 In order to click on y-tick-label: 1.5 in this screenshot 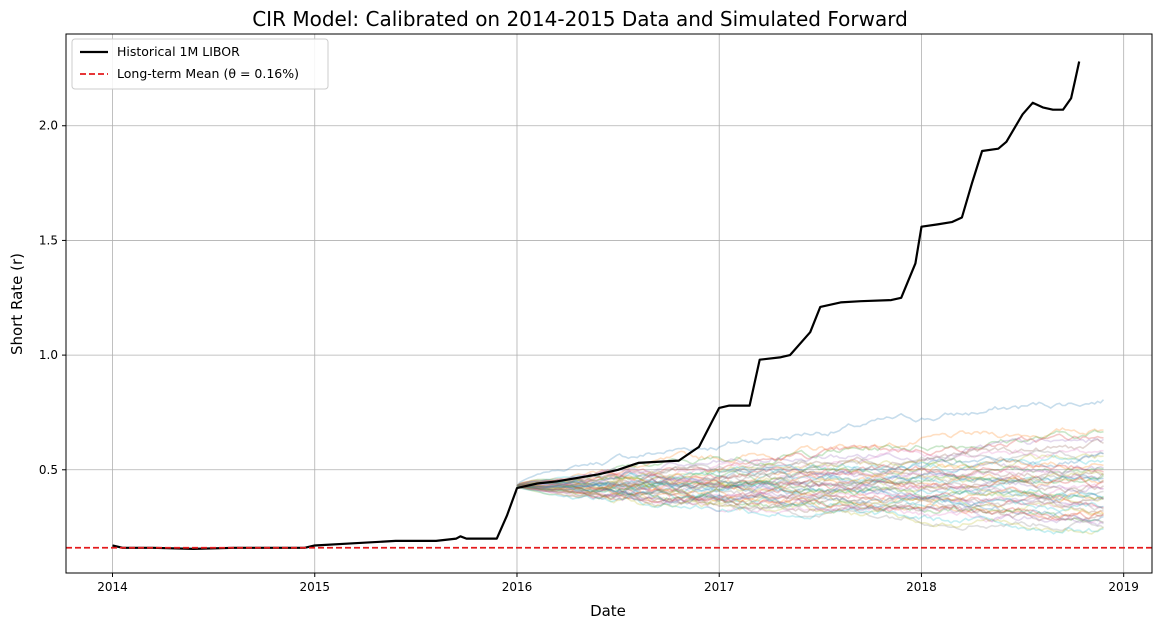, I will do `click(48, 240)`.